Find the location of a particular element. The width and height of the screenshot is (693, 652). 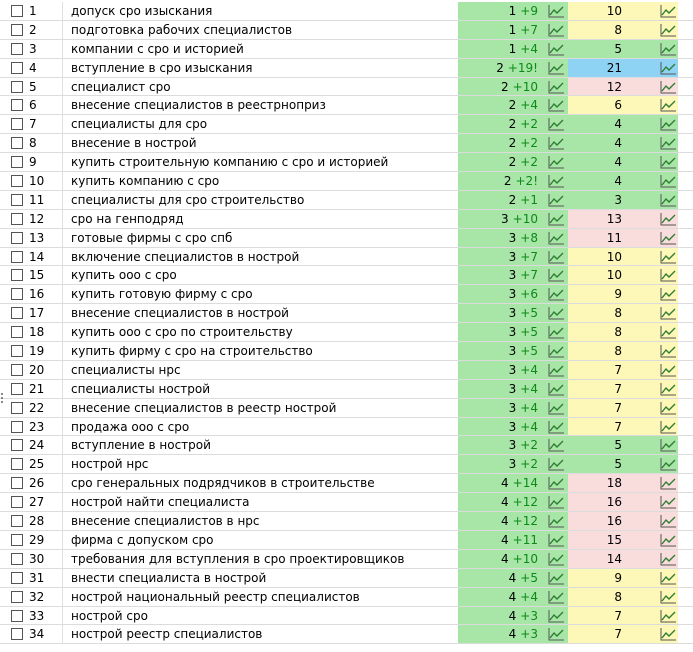

table-row: 16 купить готовую фирму с сро 3 +6 9 is located at coordinates (346, 295).